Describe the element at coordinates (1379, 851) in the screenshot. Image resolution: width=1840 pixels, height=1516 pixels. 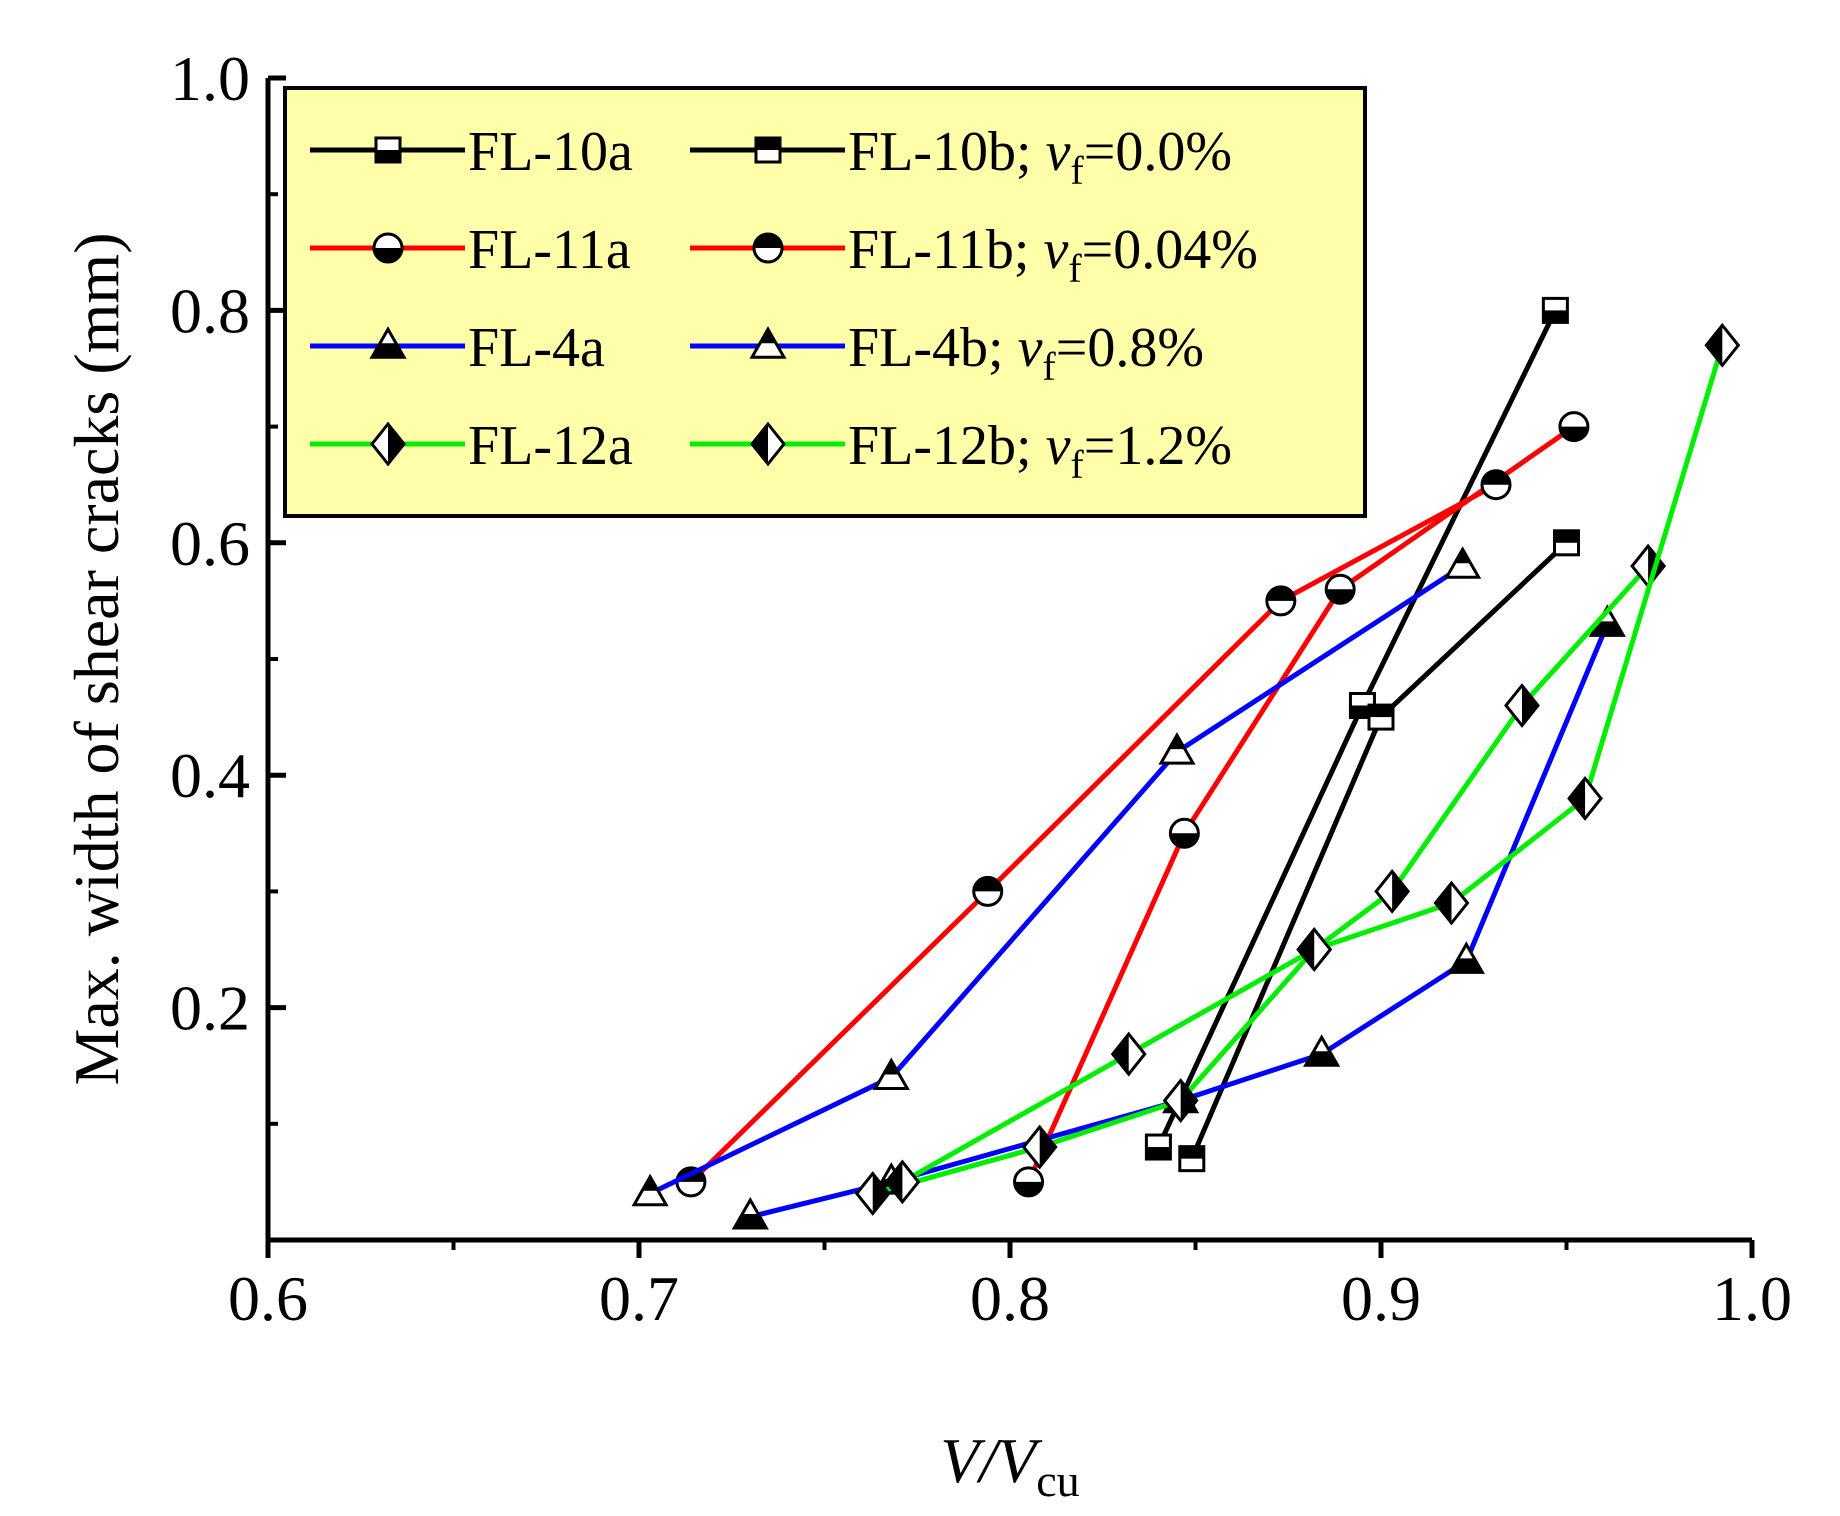
I see `series-fl-10b` at that location.